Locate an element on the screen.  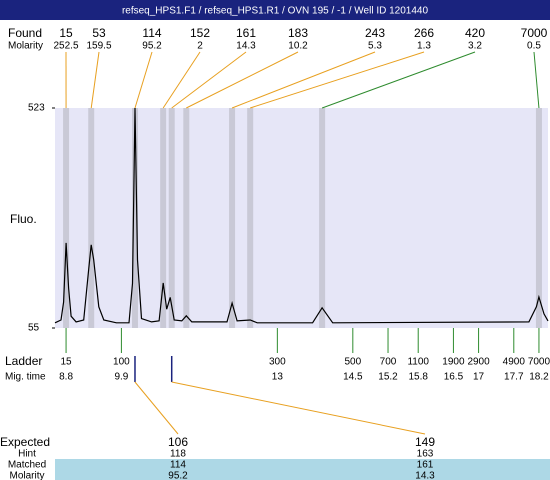
found-size: 183 is located at coordinates (298, 33).